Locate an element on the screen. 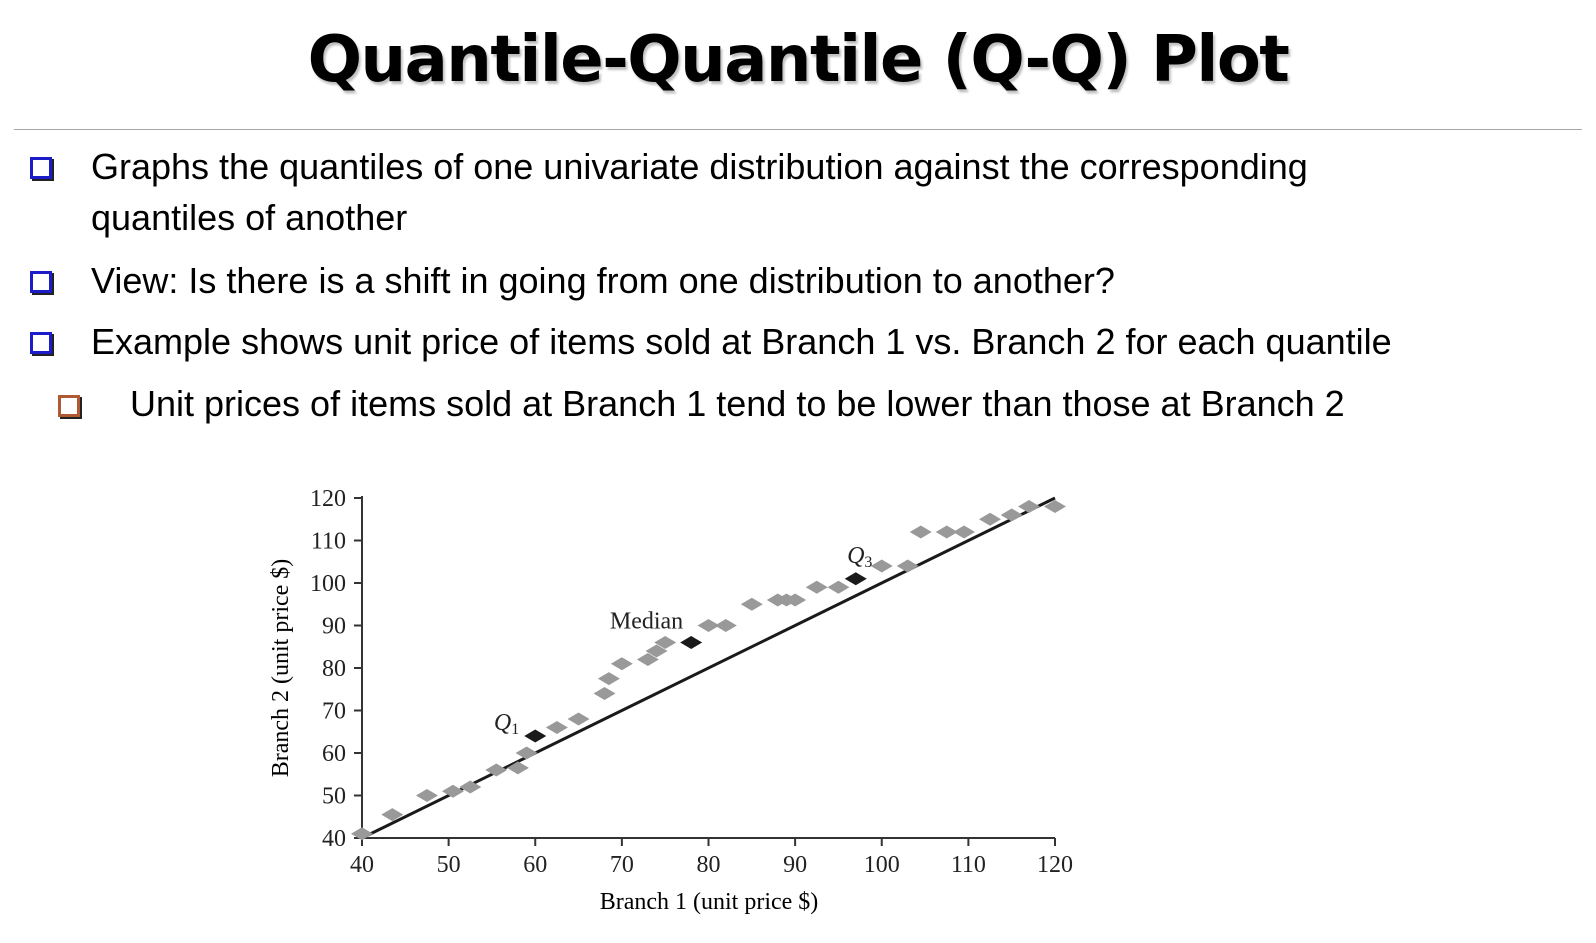 This screenshot has height=943, width=1596. quartile-label-subscript: 3 is located at coordinates (868, 562).